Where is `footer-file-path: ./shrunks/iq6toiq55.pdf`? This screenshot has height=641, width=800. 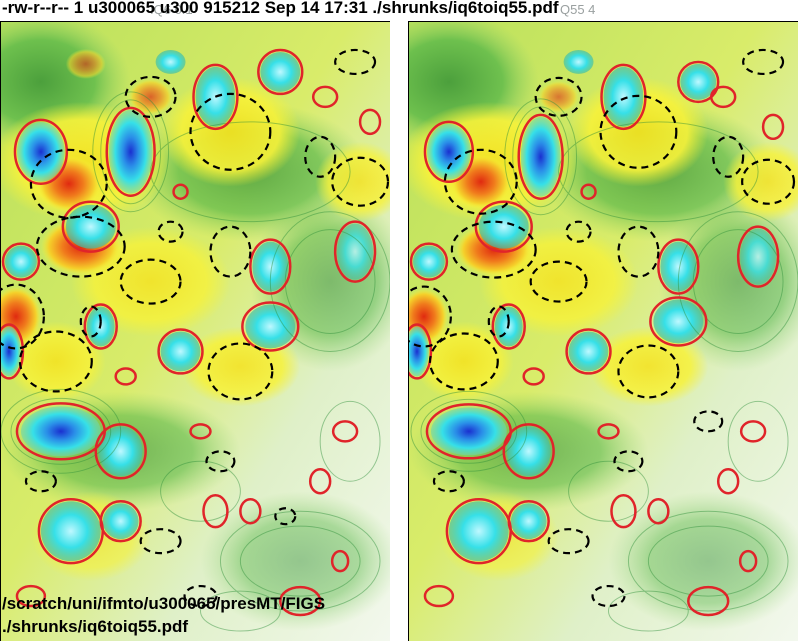
footer-file-path: ./shrunks/iq6toiq55.pdf is located at coordinates (95, 626).